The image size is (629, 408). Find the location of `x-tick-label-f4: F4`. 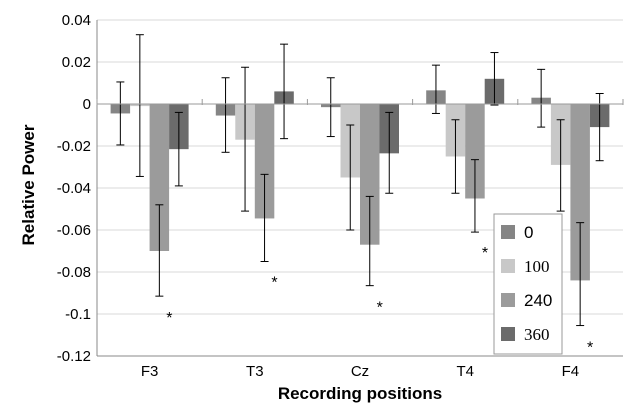

x-tick-label-f4: F4 is located at coordinates (571, 371).